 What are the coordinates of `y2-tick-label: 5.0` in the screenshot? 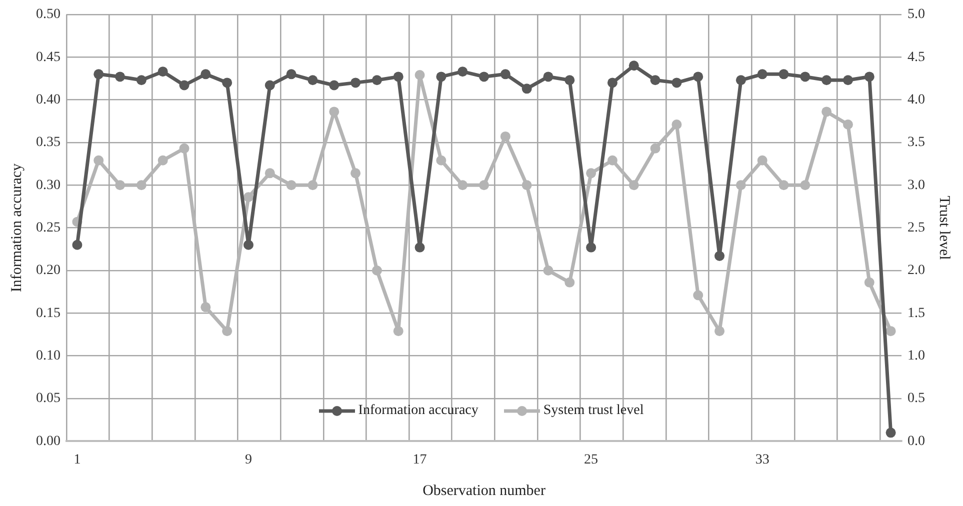 It's located at (916, 14).